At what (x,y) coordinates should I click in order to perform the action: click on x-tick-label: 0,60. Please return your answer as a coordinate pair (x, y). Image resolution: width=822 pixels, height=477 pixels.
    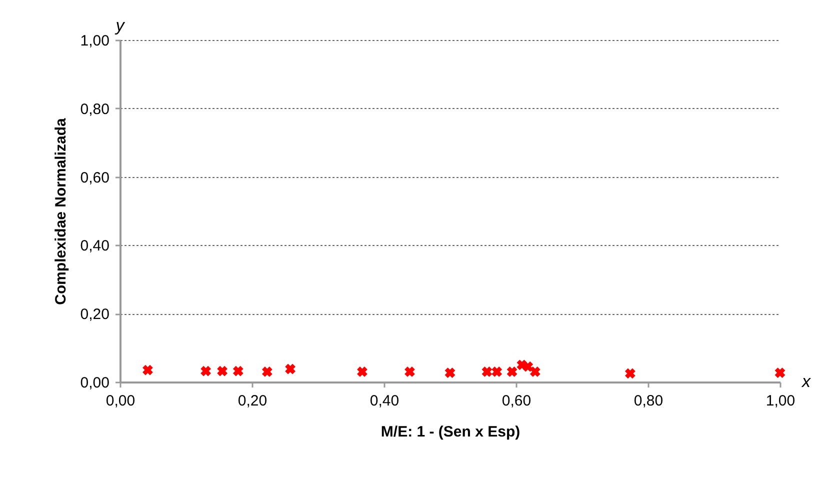
    Looking at the image, I should click on (517, 401).